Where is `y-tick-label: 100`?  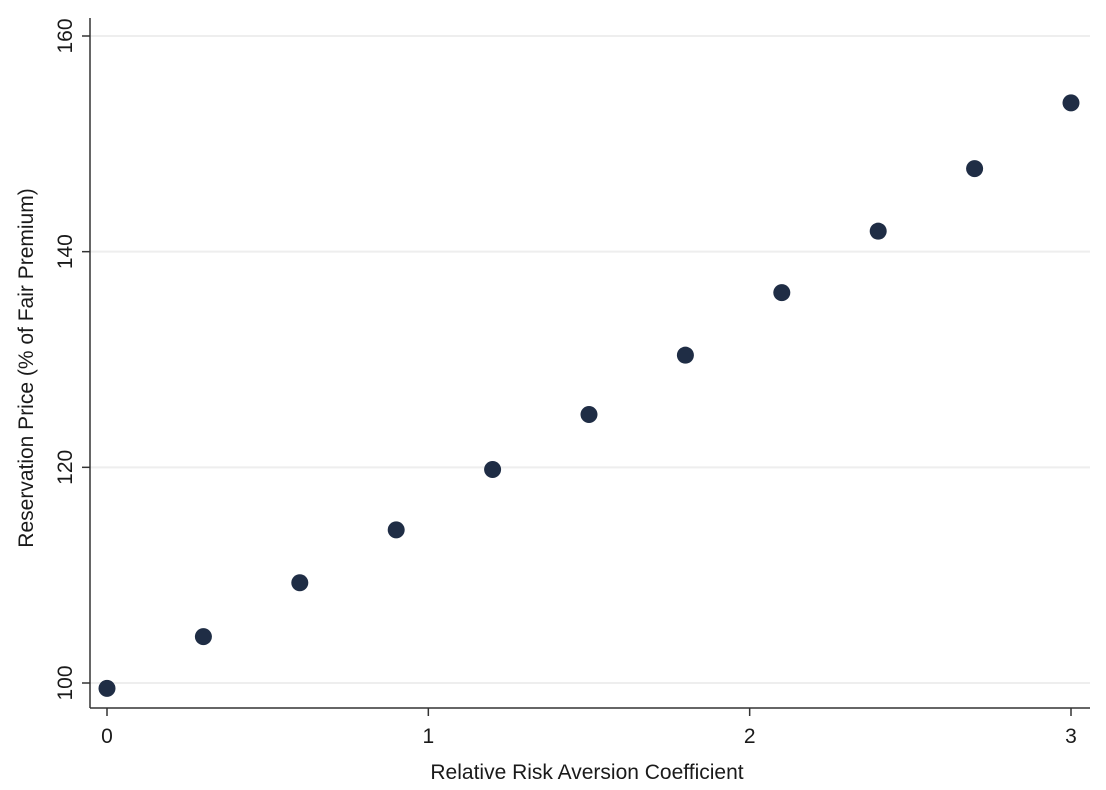 y-tick-label: 100 is located at coordinates (65, 682).